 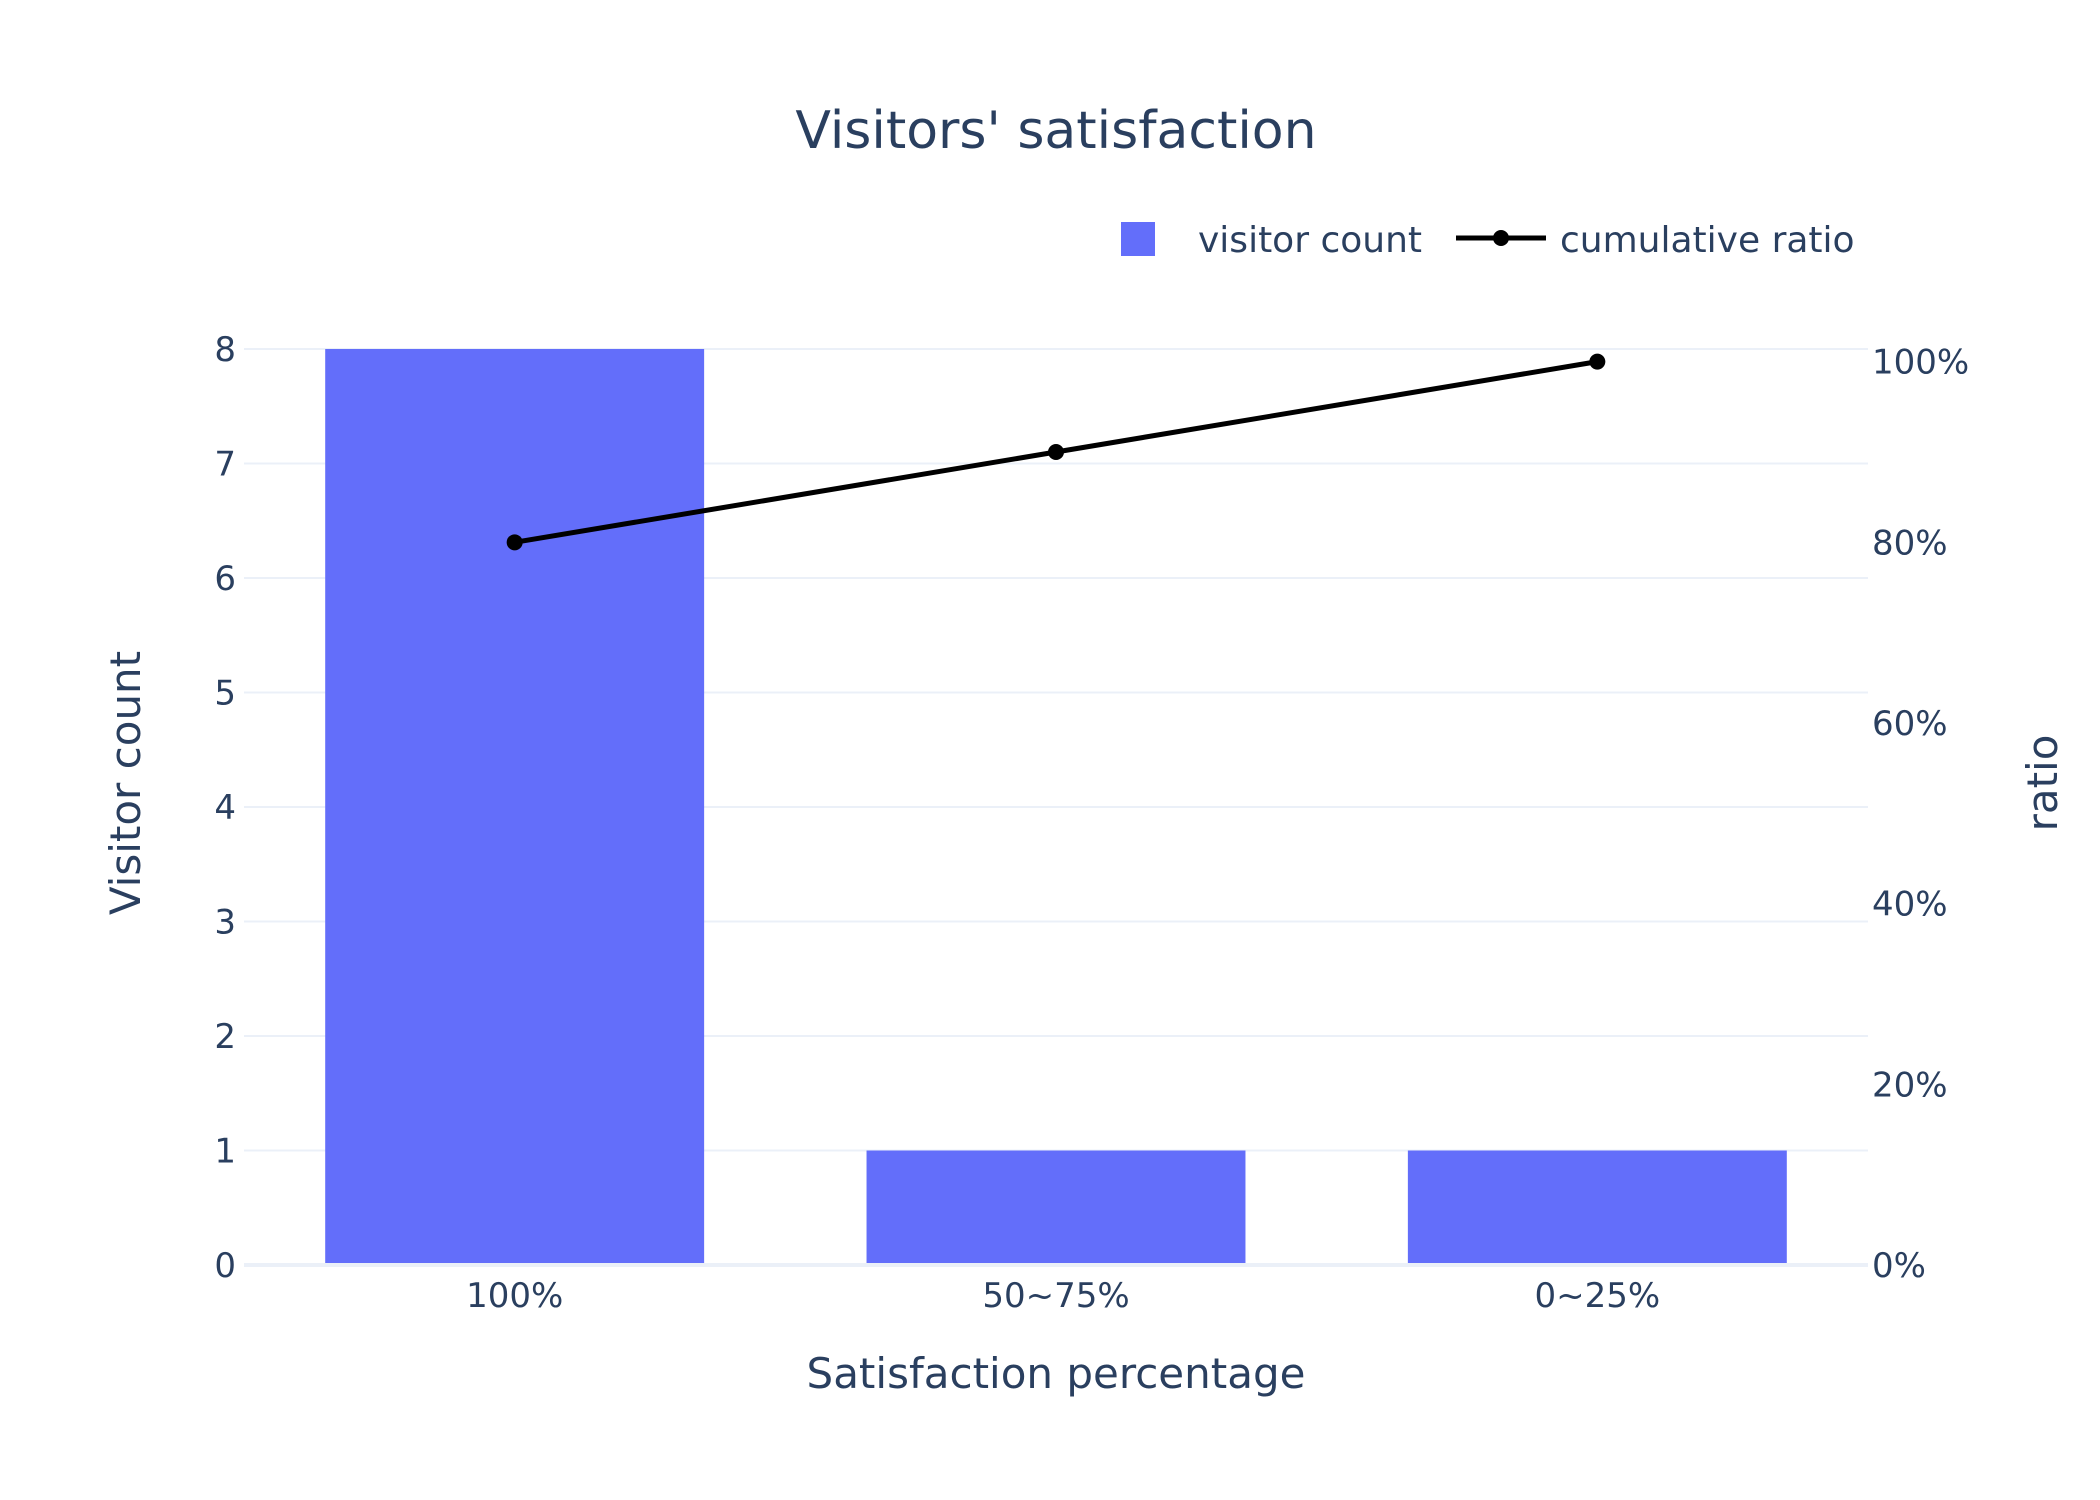 I want to click on x-axis-title: Satisfaction percentage, so click(x=1056, y=1373).